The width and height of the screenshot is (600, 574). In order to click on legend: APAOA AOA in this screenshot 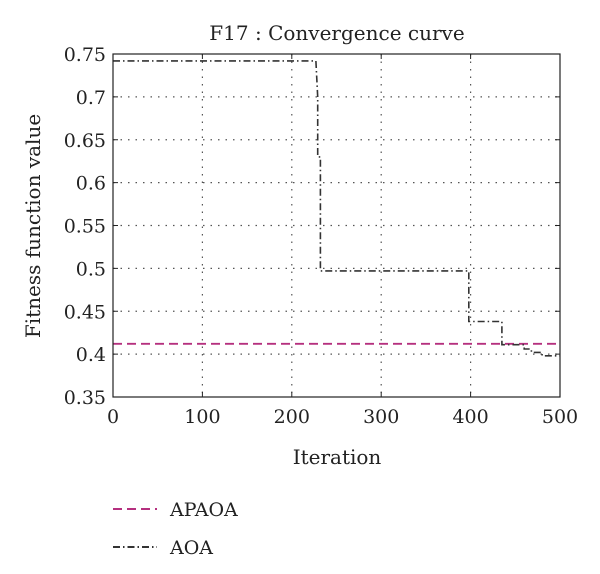, I will do `click(175, 529)`.